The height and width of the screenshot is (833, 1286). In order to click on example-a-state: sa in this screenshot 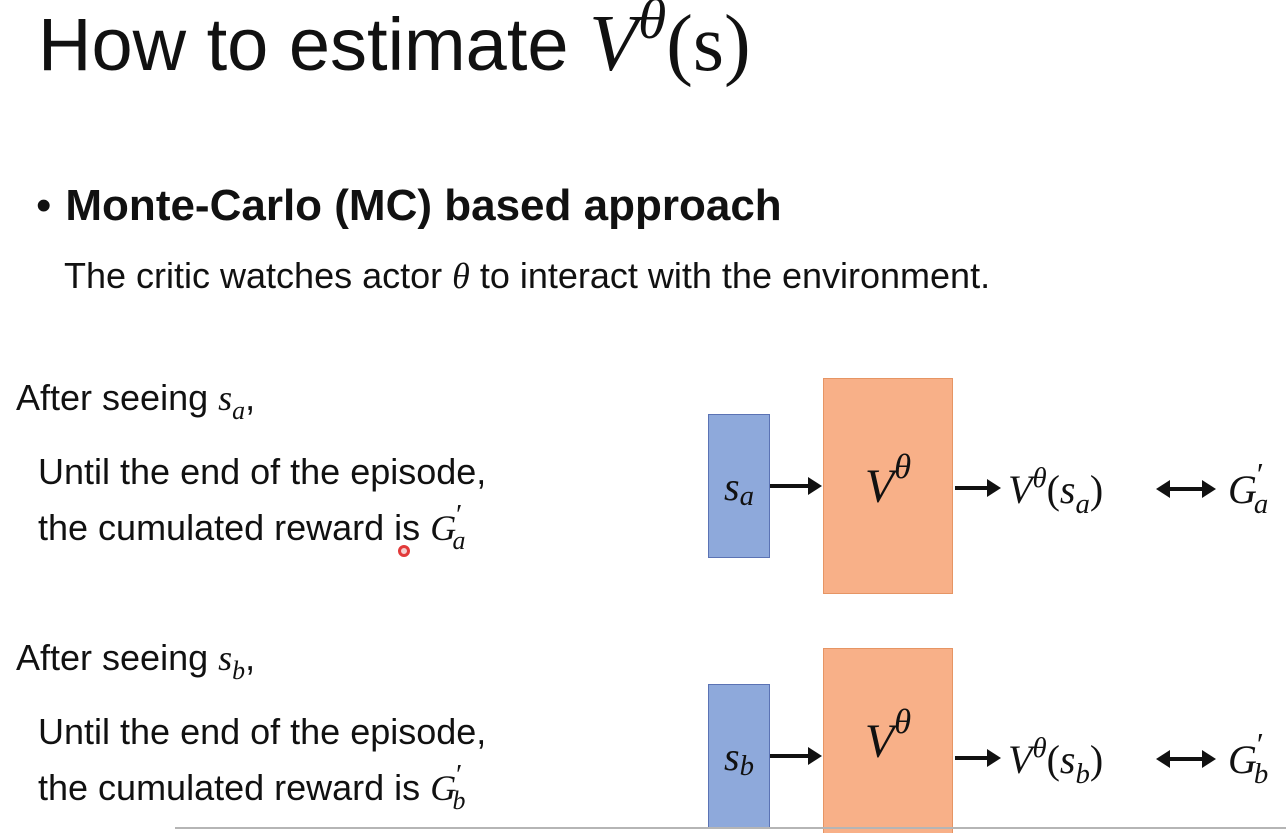, I will do `click(231, 401)`.